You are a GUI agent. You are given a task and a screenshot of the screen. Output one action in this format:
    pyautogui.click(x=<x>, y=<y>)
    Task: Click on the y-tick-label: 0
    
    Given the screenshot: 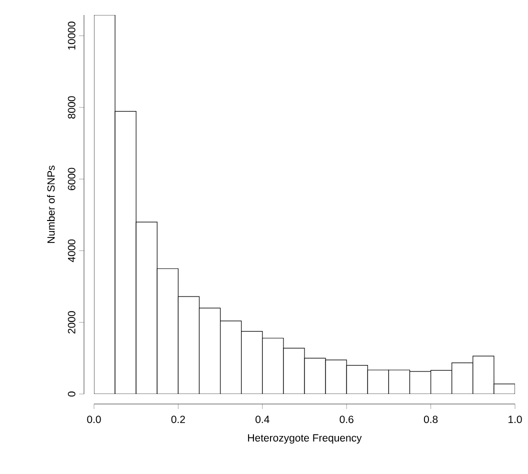 What is the action you would take?
    pyautogui.click(x=72, y=394)
    